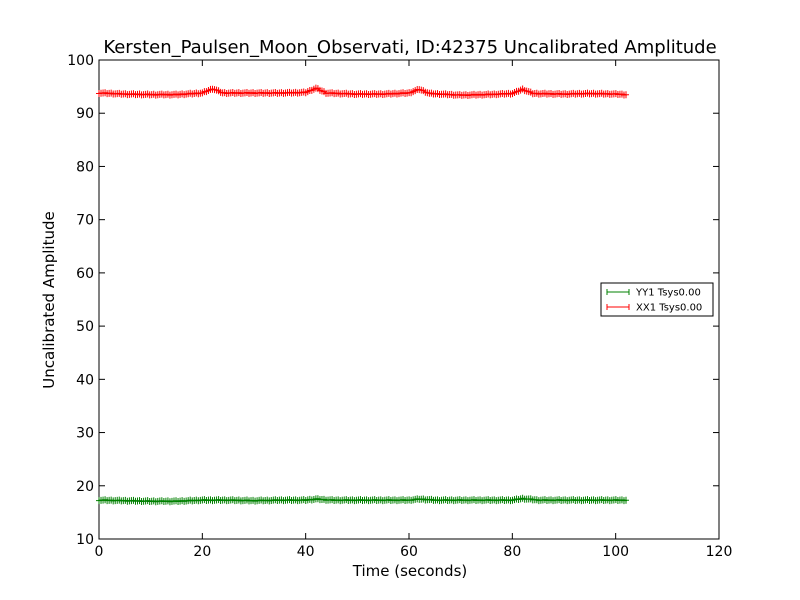  I want to click on x-axis-label: Time (seconds), so click(410, 571).